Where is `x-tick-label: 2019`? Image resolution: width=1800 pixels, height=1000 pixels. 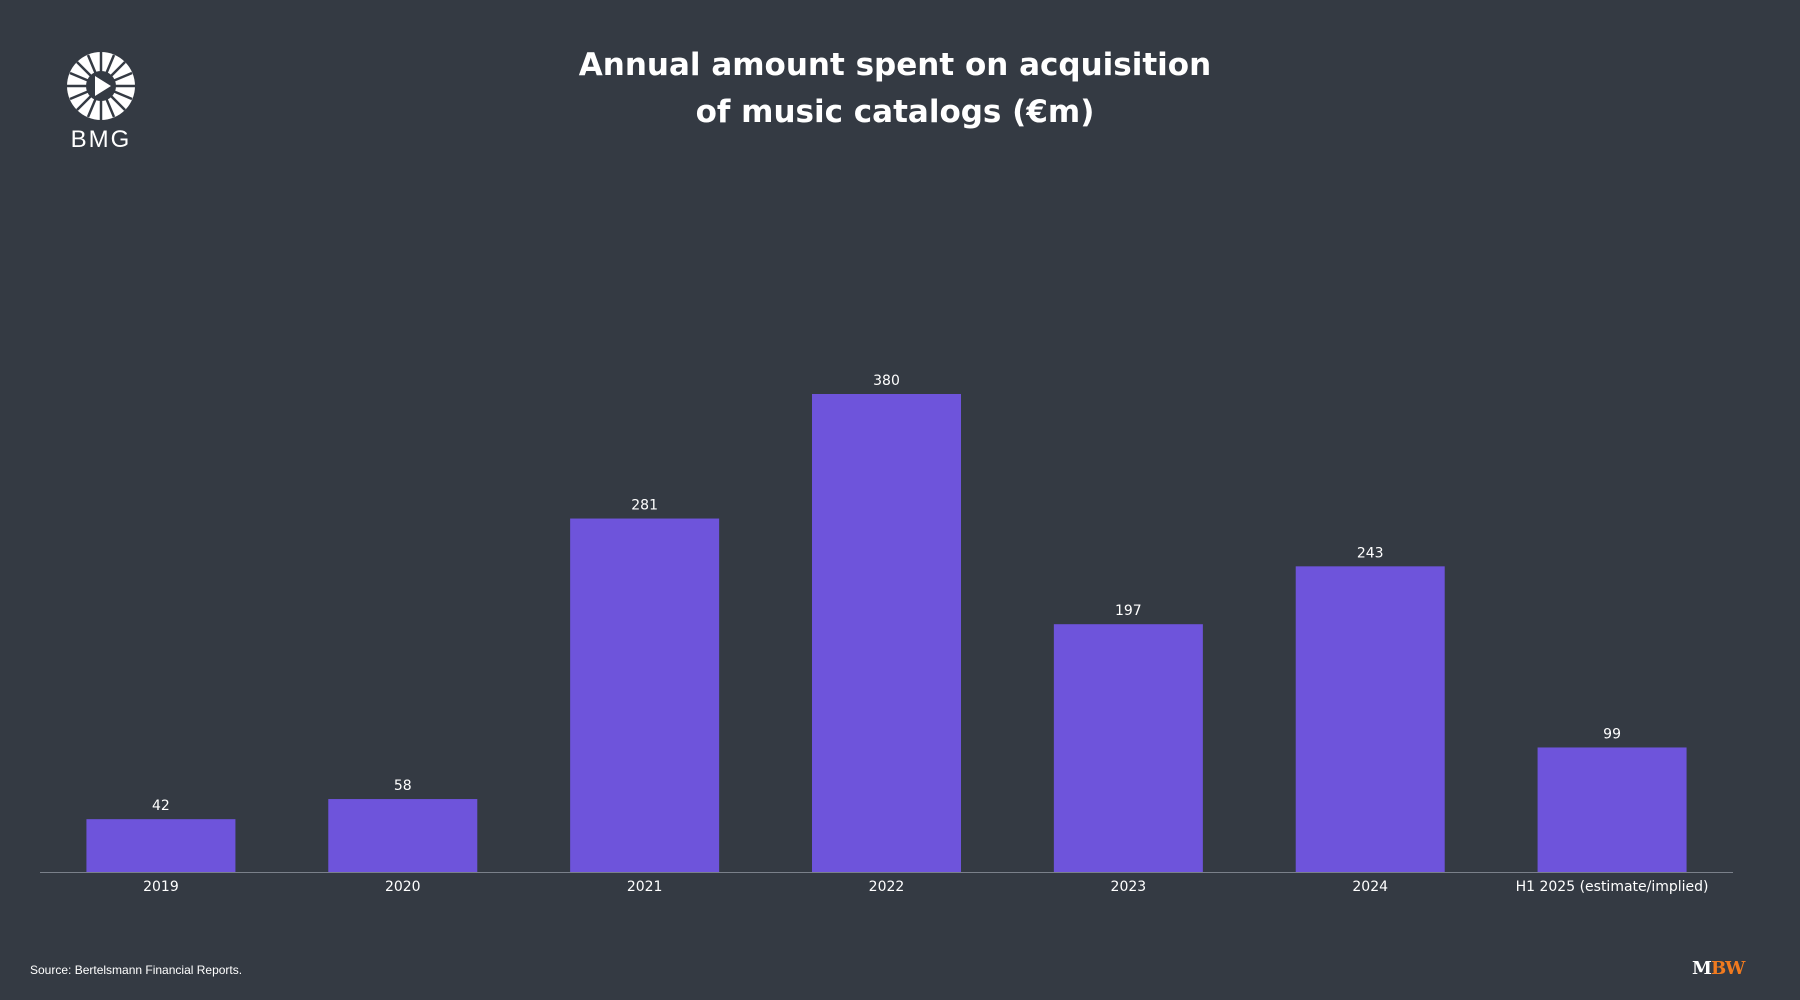
x-tick-label: 2019 is located at coordinates (161, 887).